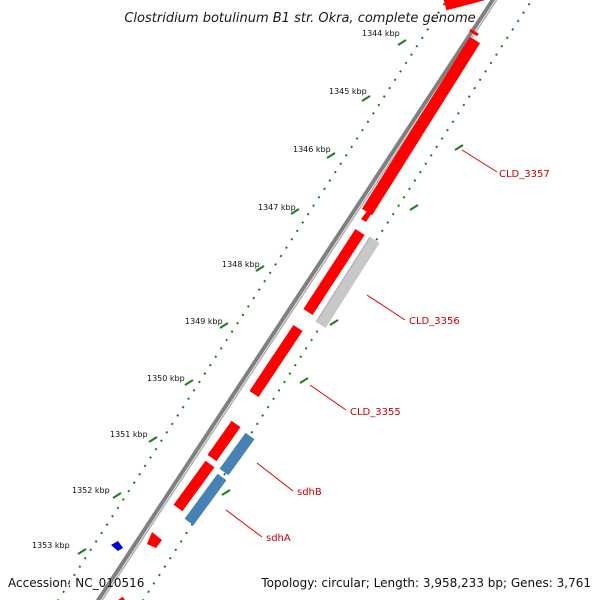 This screenshot has height=600, width=600. Describe the element at coordinates (312, 149) in the screenshot. I see `tick-label: 1346 kbp` at that location.